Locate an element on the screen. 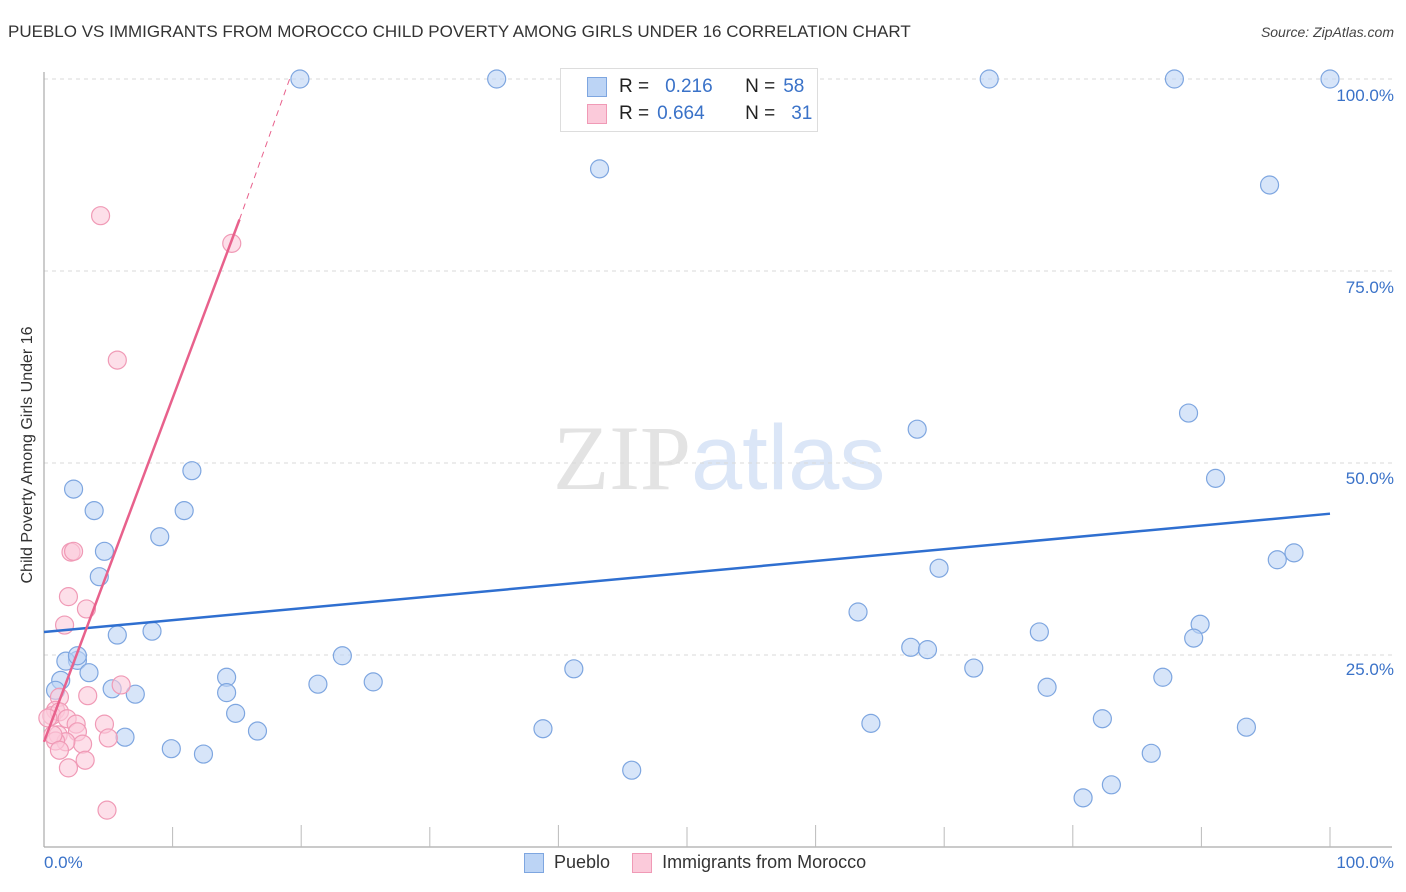 Image resolution: width=1406 pixels, height=892 pixels. pueblo-trend-line is located at coordinates (687, 573).